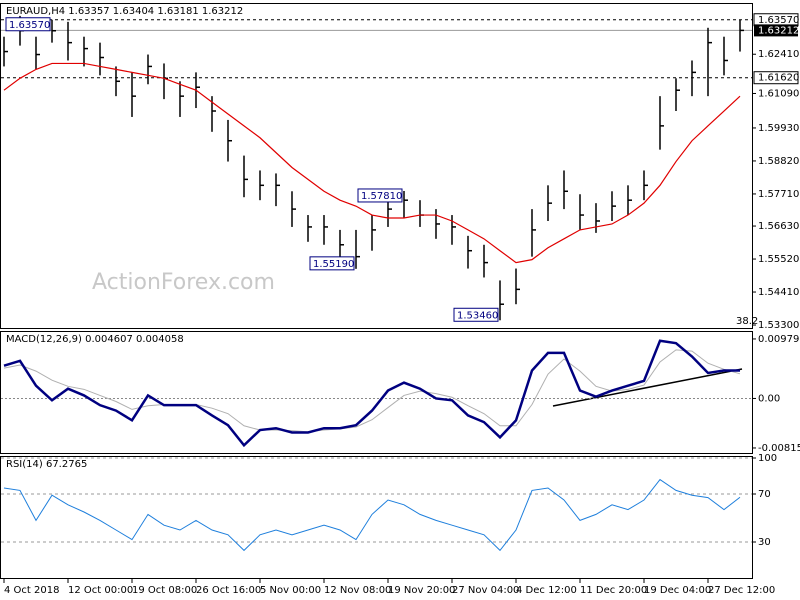  I want to click on signal-line, so click(372, 391).